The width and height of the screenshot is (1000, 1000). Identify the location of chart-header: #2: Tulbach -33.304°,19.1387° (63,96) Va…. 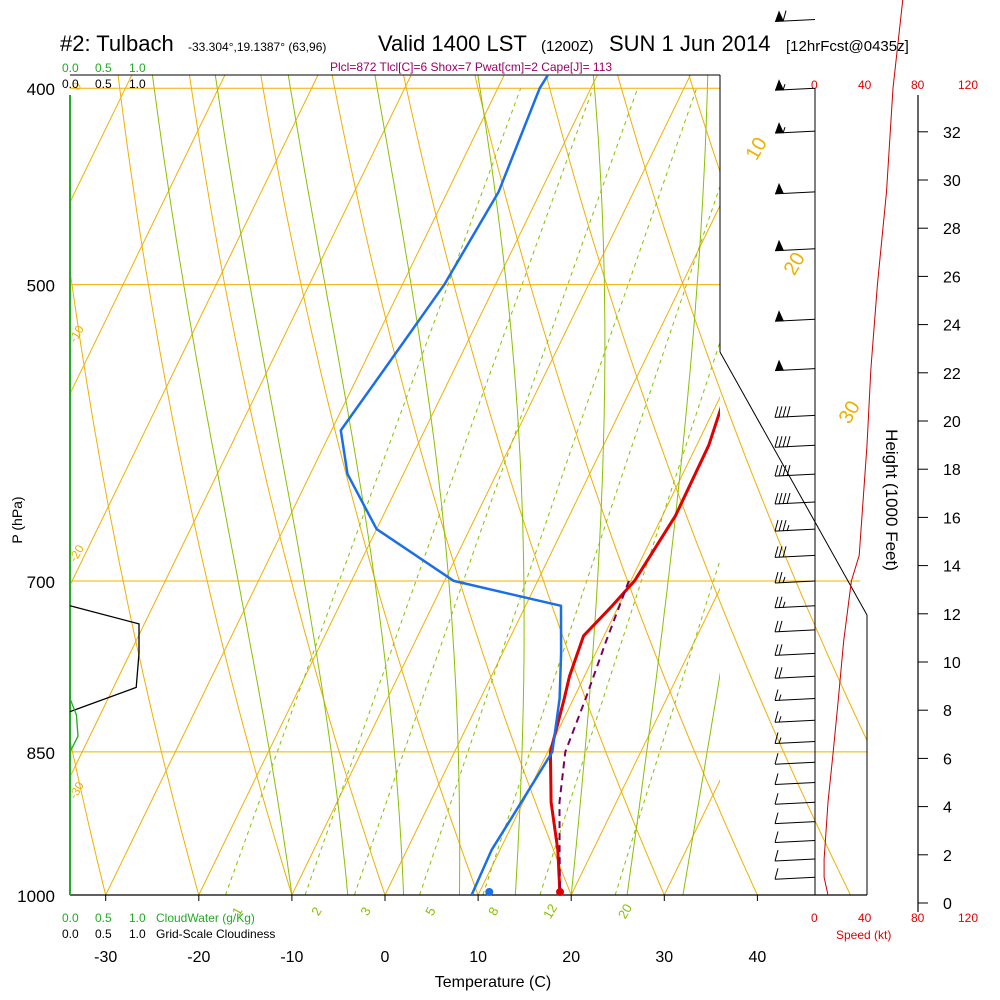
(484, 52).